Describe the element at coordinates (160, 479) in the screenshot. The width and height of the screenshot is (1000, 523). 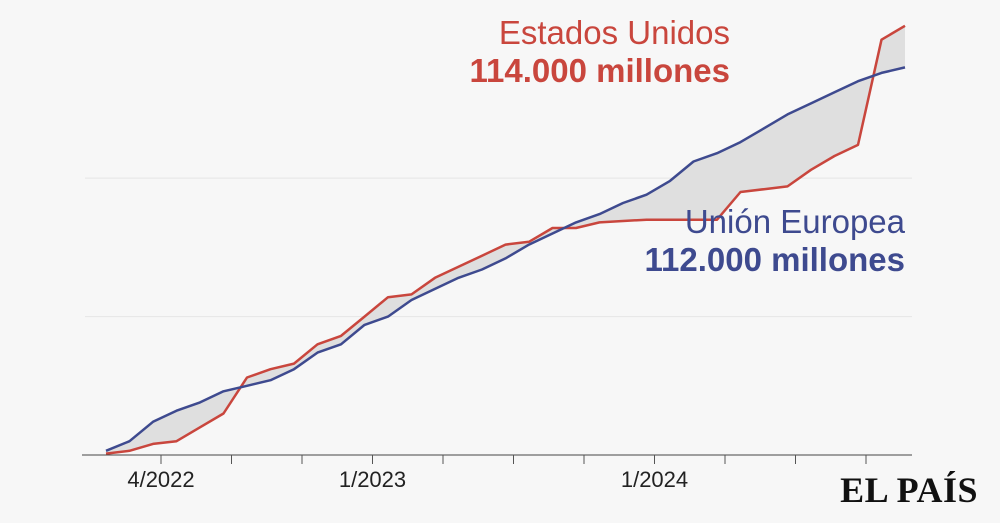
I see `x-tick-label: 4/2022` at that location.